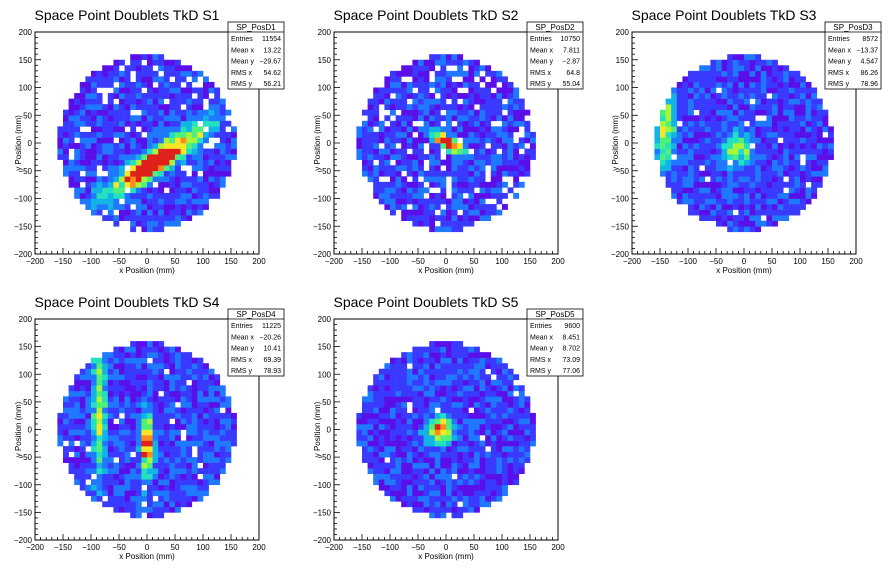  I want to click on stats-label: RMS x, so click(541, 360).